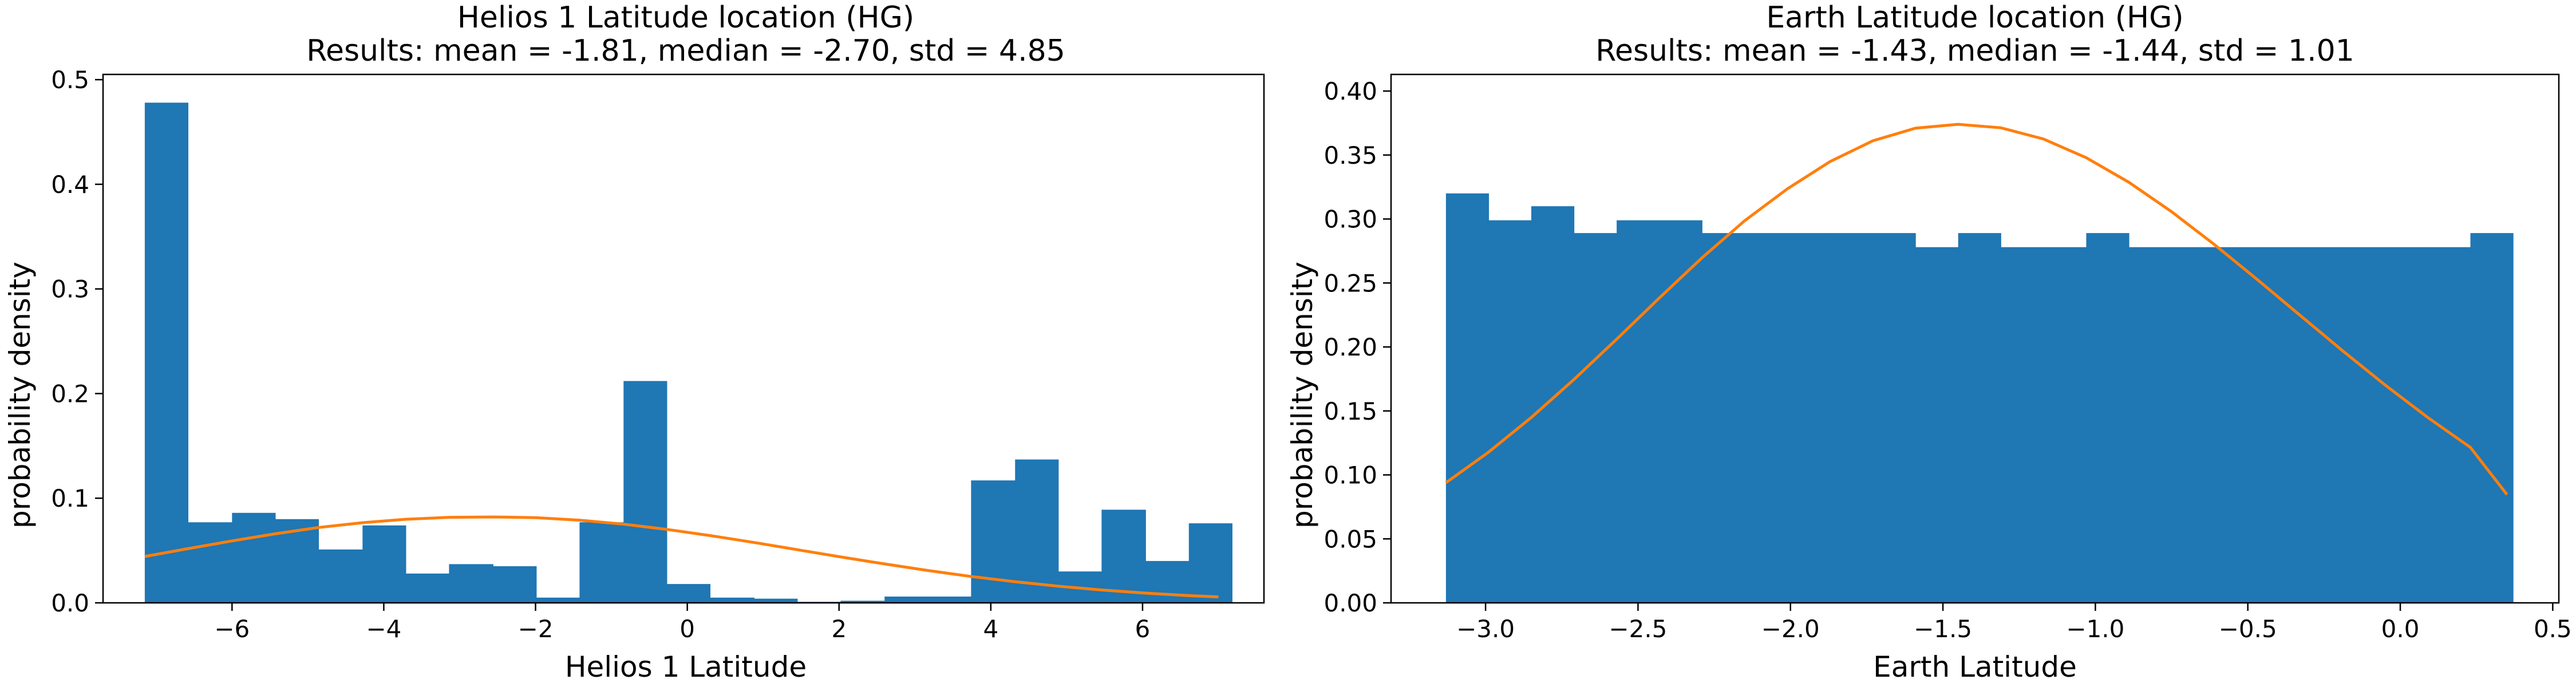 The width and height of the screenshot is (2576, 687). I want to click on y-tick-label: 0.15, so click(1350, 411).